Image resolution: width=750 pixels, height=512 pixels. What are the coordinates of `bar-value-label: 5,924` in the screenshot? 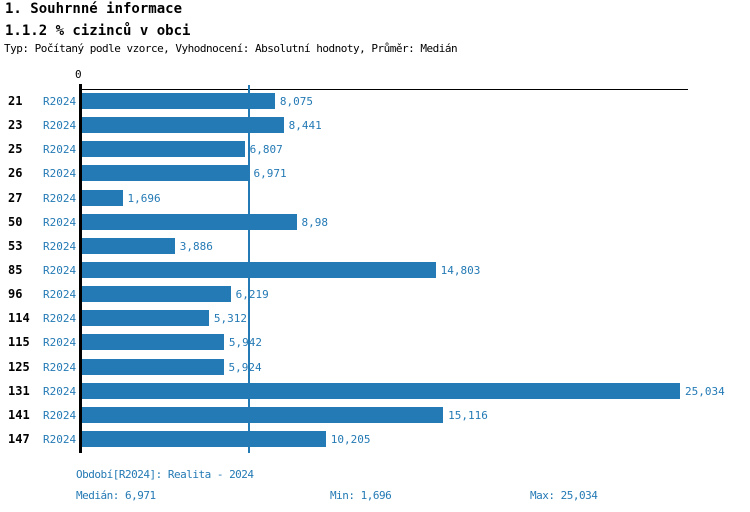 It's located at (245, 367).